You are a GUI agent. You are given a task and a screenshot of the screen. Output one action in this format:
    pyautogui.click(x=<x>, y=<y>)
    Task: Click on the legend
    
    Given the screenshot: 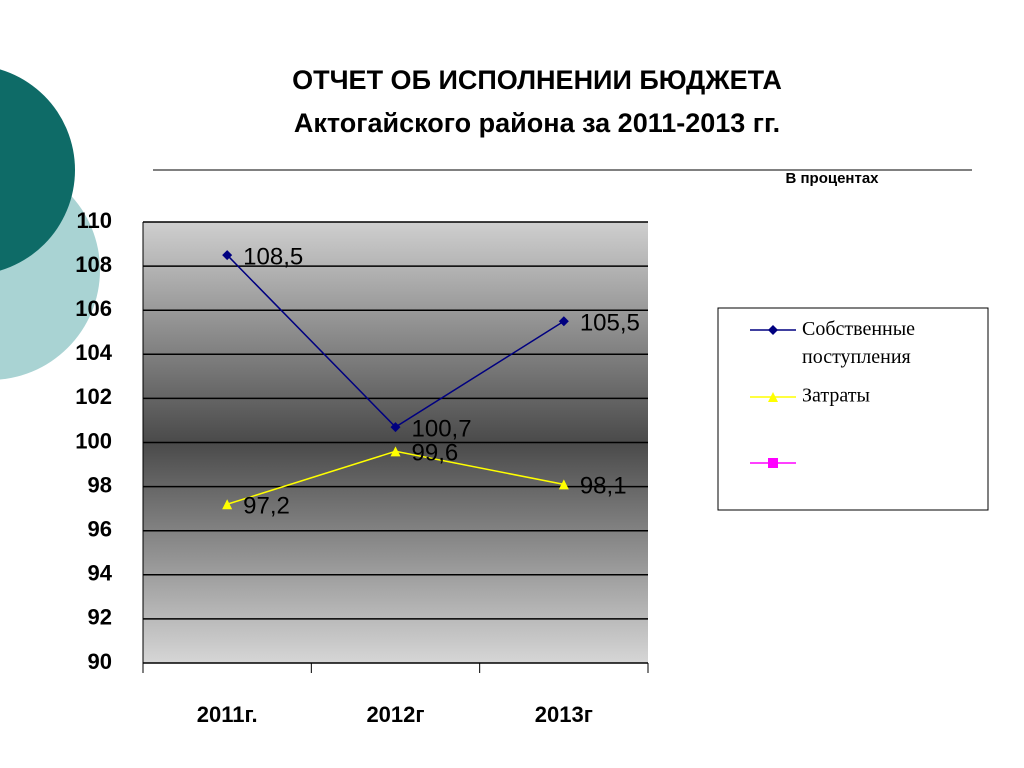 What is the action you would take?
    pyautogui.click(x=853, y=409)
    